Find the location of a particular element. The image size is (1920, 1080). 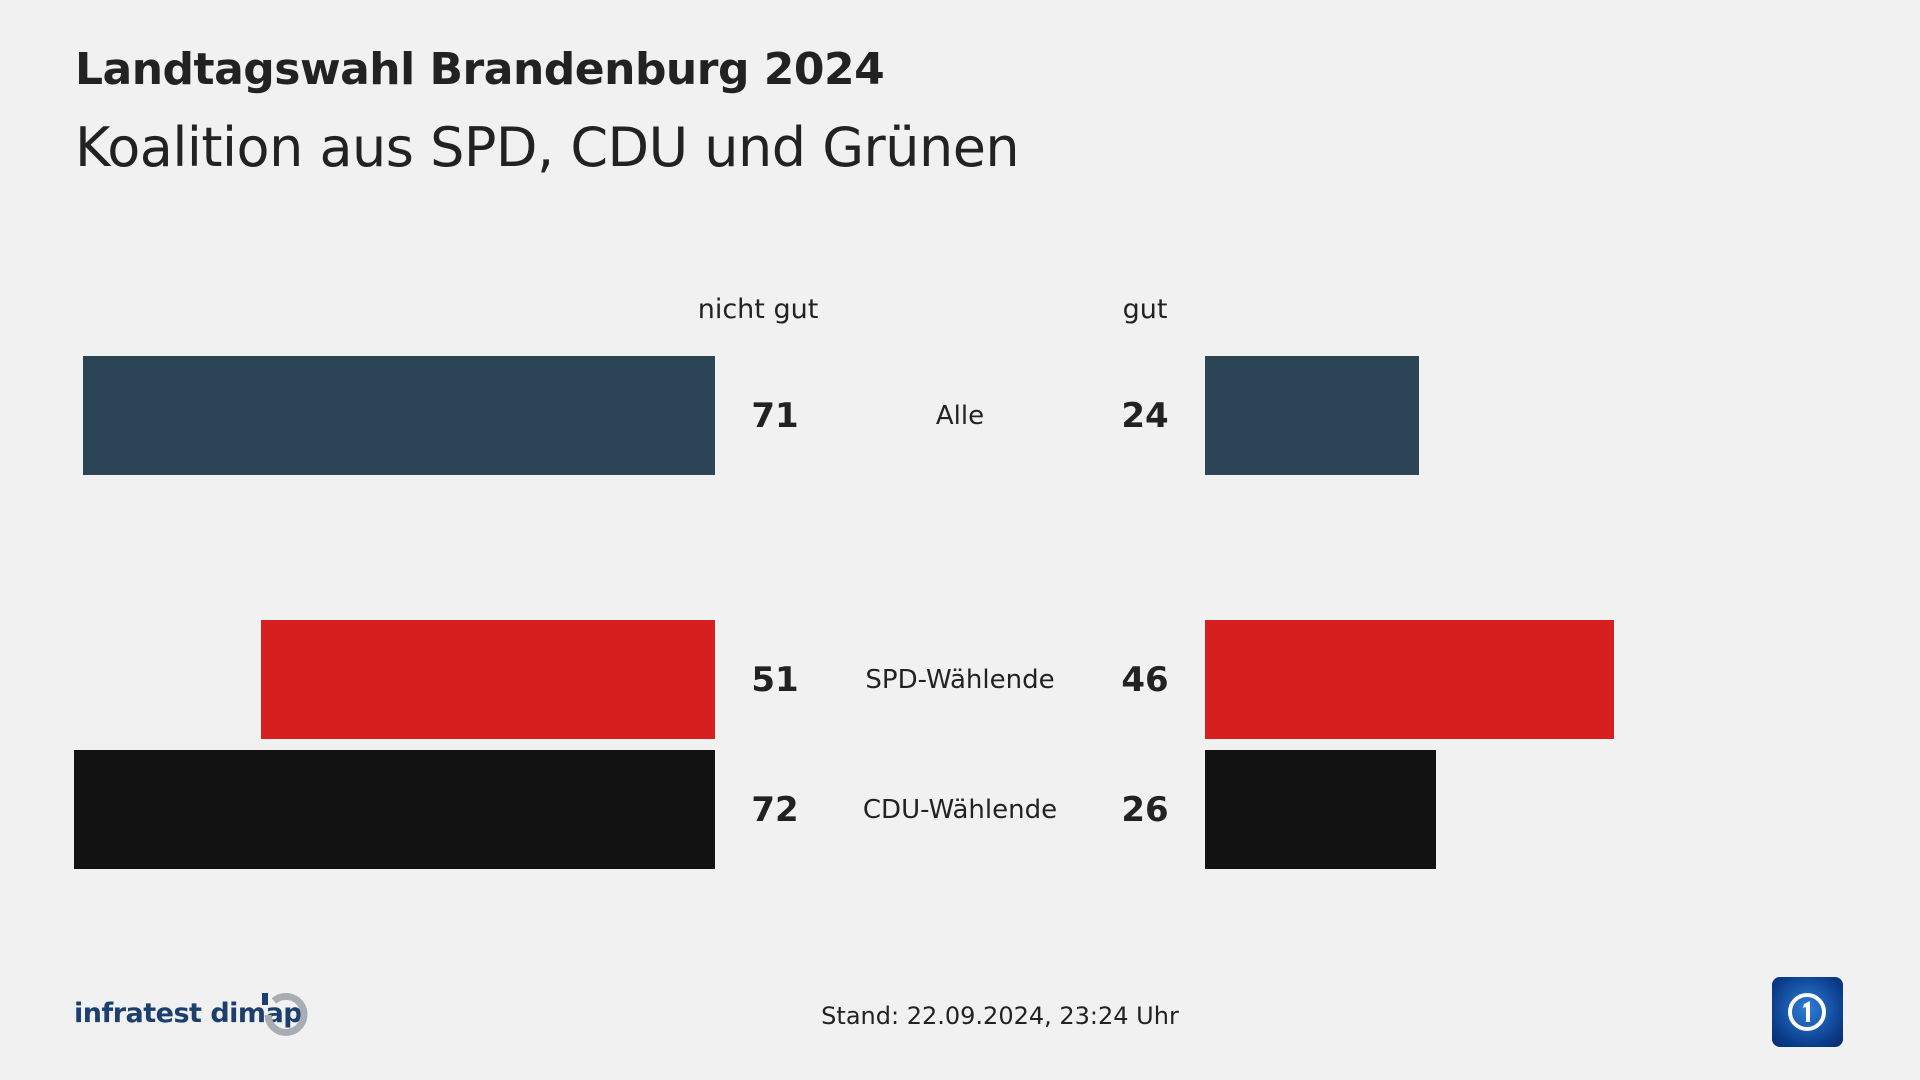

value-gut-1: 46 is located at coordinates (1145, 679).